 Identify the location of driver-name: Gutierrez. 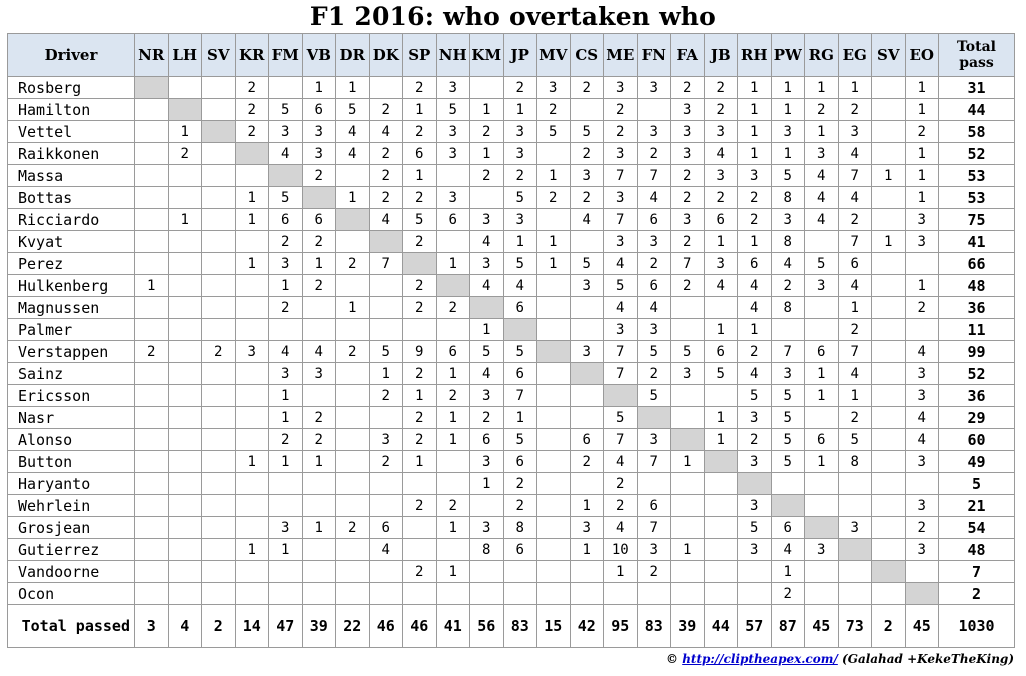
(71, 549).